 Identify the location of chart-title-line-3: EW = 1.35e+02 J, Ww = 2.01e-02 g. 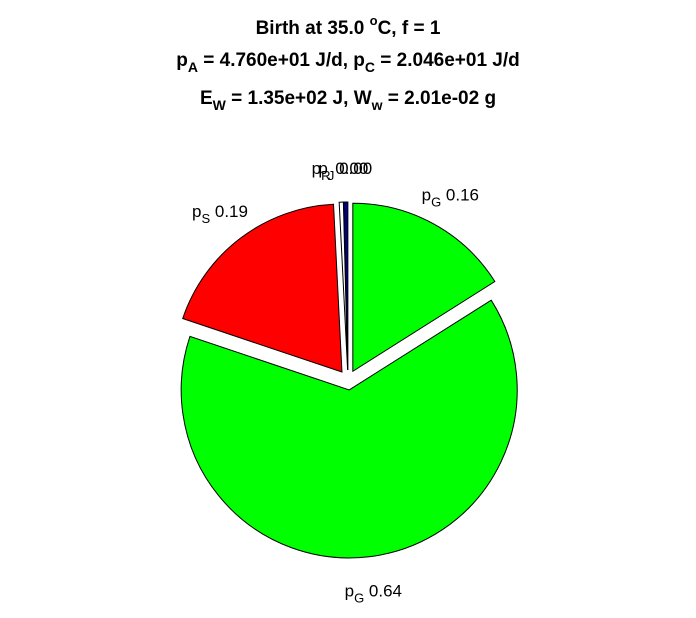
(348, 100).